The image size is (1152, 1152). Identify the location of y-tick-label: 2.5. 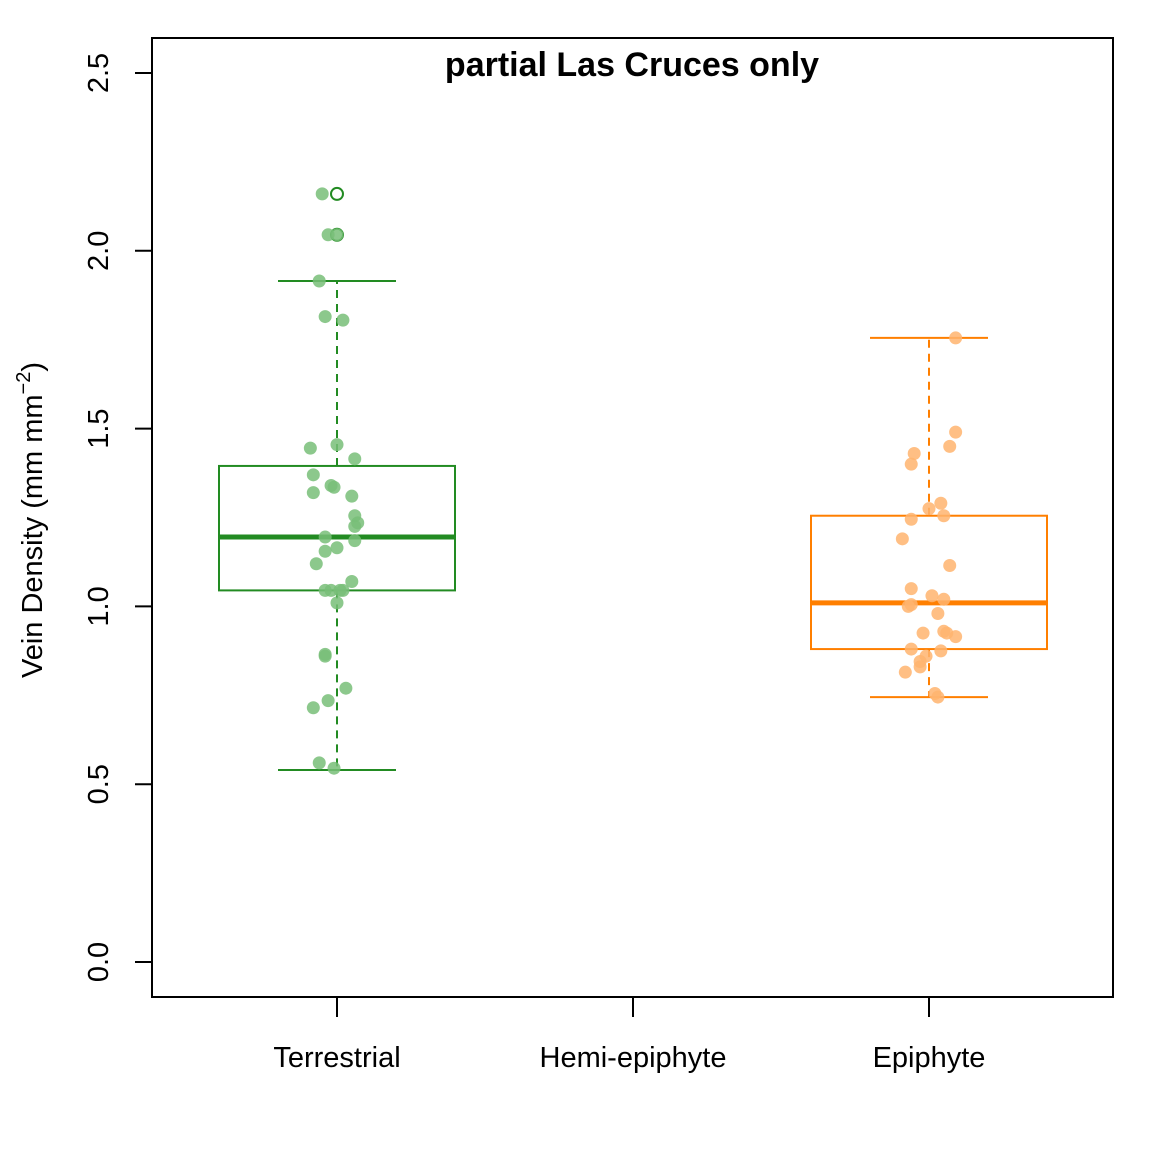
(99, 73).